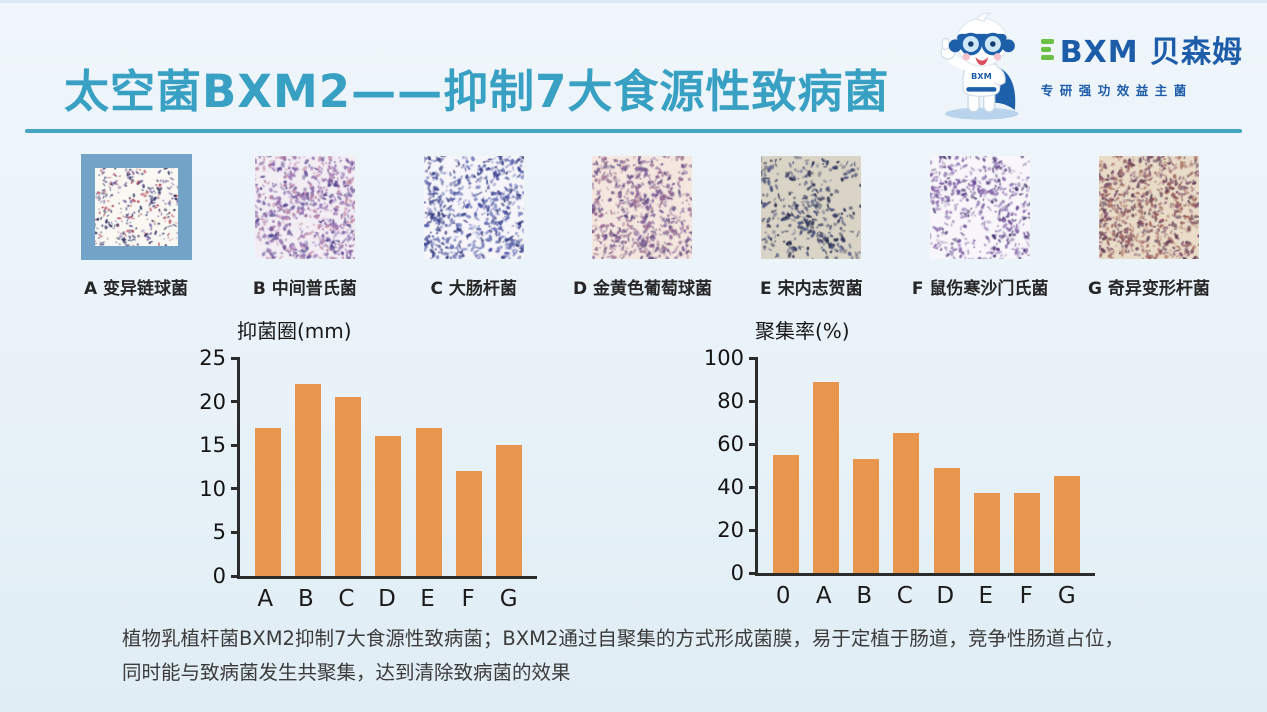 This screenshot has width=1267, height=712. Describe the element at coordinates (212, 488) in the screenshot. I see `y-tick-label: 10` at that location.